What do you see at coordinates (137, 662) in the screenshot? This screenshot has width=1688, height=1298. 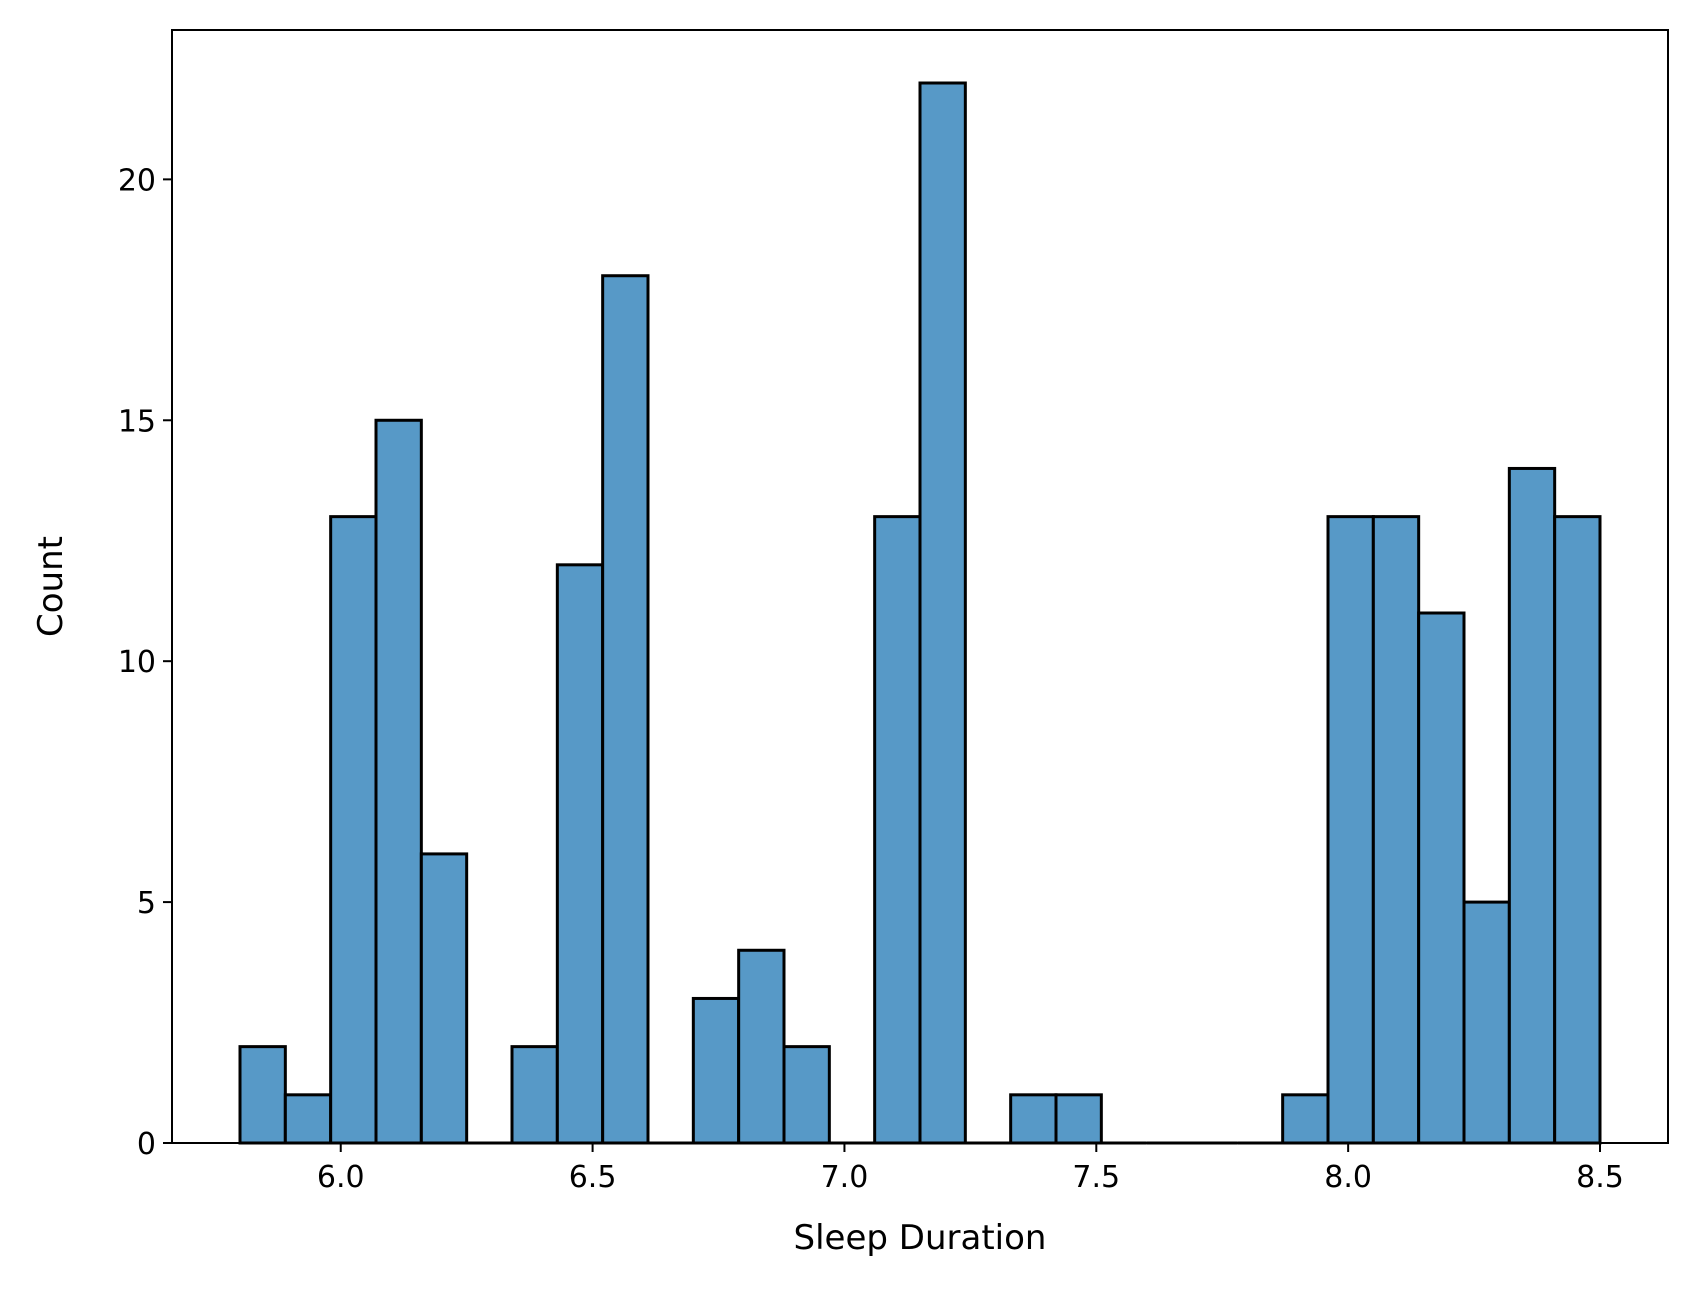 I see `y-tick-label: 10` at bounding box center [137, 662].